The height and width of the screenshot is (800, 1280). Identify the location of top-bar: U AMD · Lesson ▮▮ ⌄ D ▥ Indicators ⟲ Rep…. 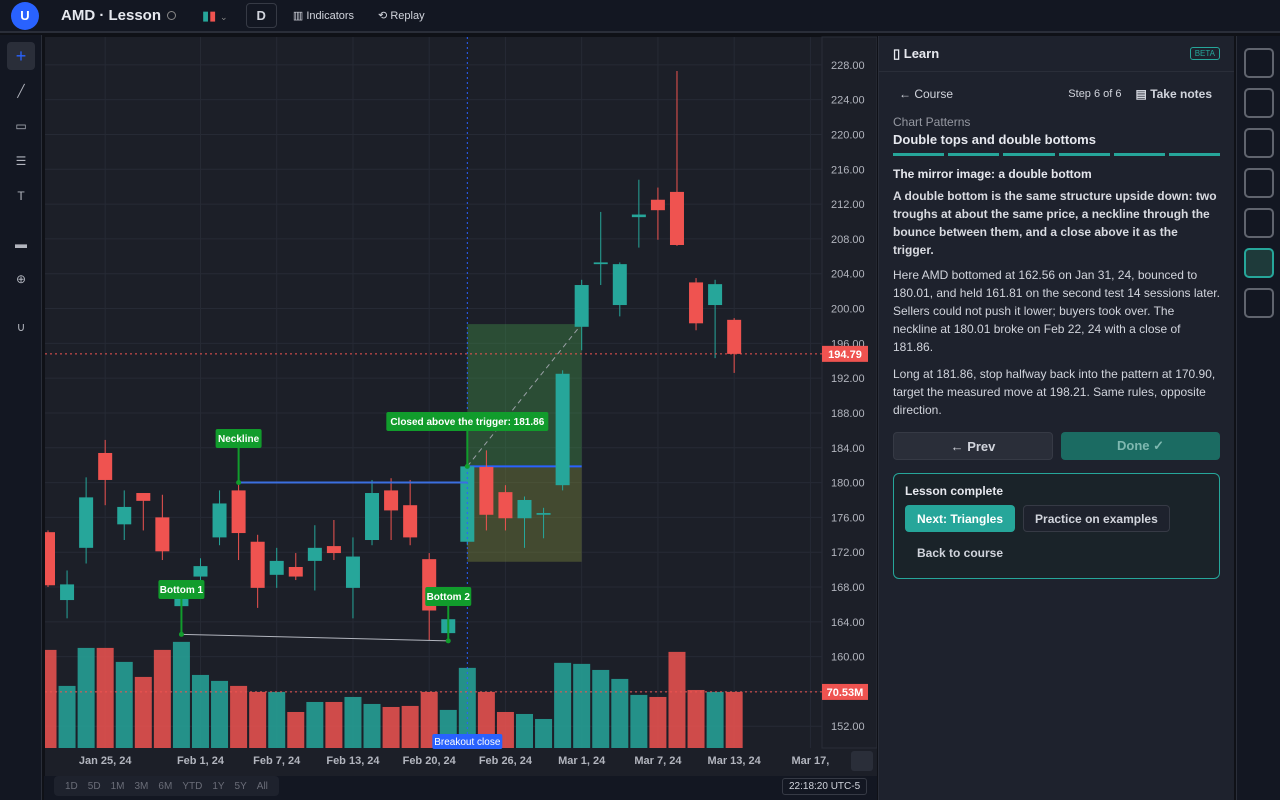
(640, 16).